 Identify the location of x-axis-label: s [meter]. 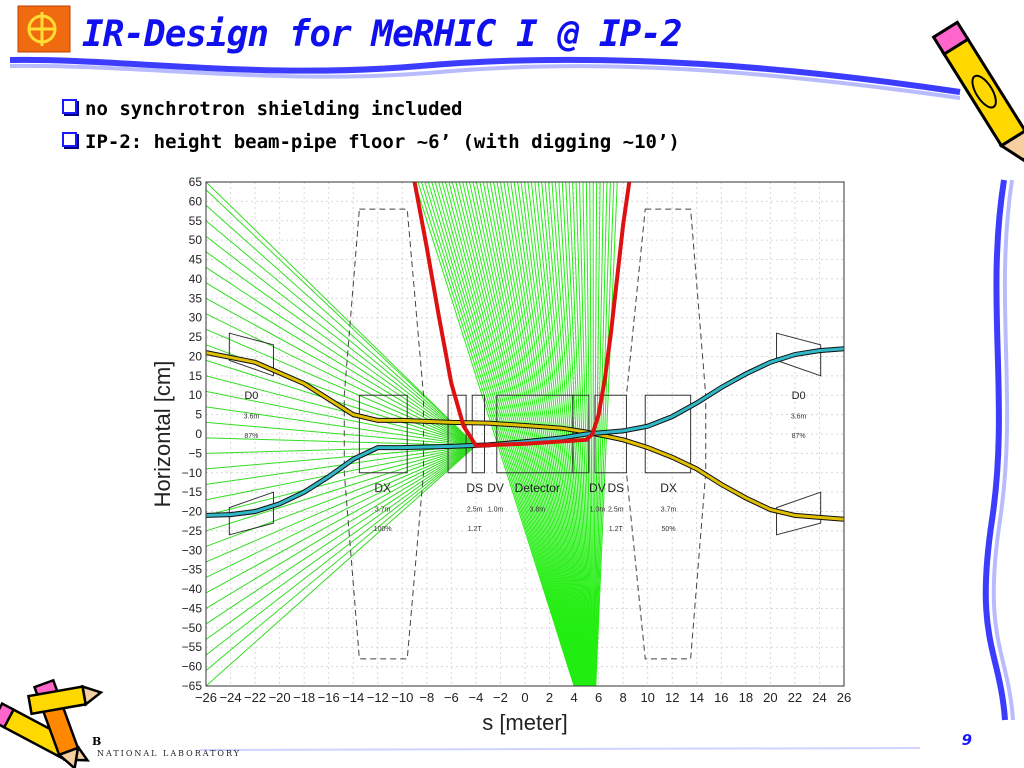
(525, 722).